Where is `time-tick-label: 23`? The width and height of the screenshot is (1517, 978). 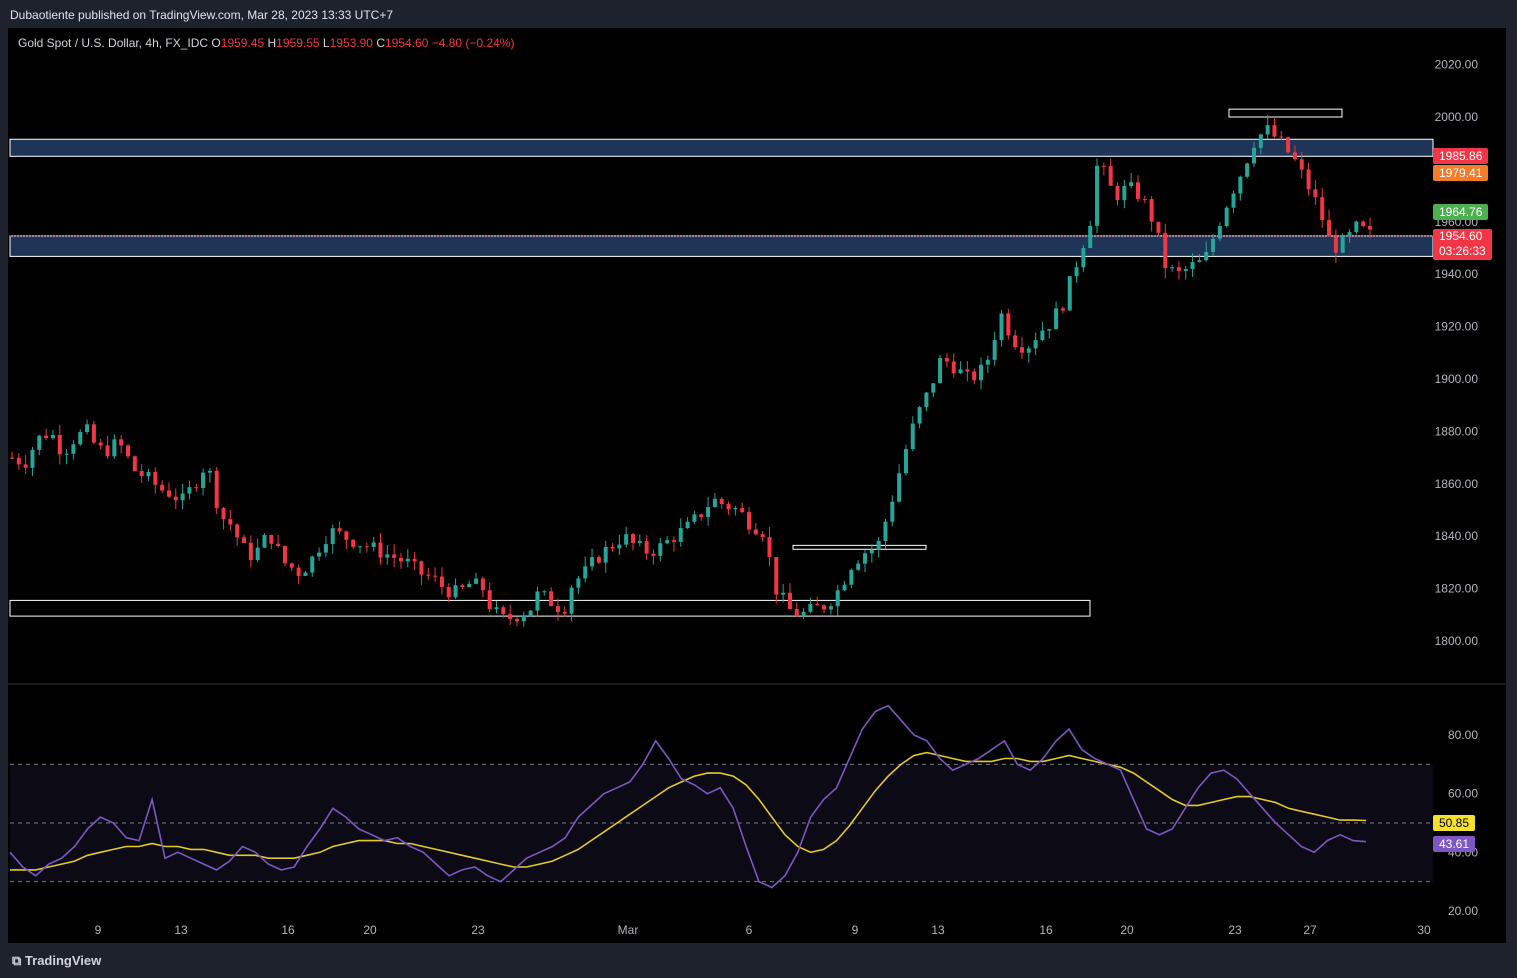
time-tick-label: 23 is located at coordinates (1235, 930).